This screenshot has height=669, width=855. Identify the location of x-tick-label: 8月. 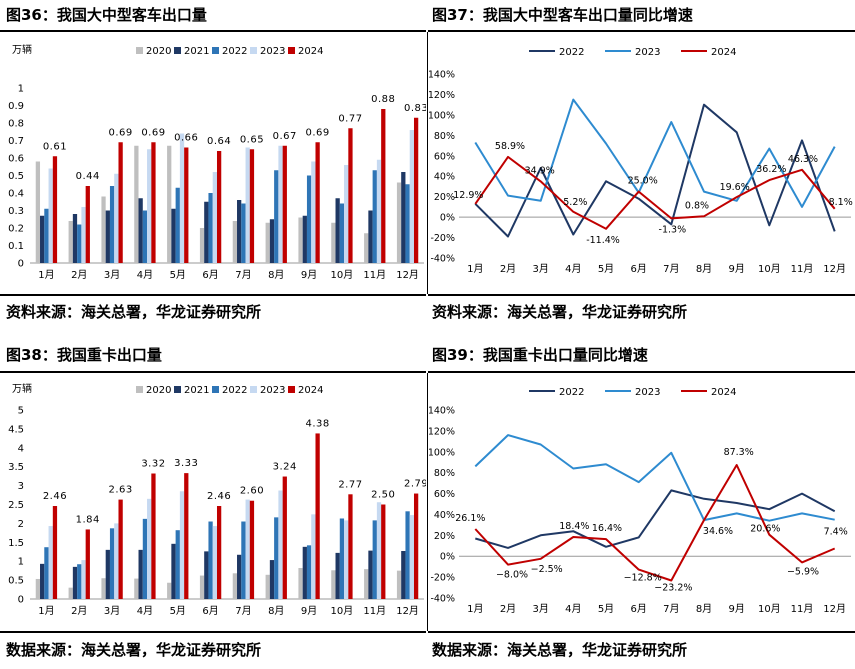
(704, 609).